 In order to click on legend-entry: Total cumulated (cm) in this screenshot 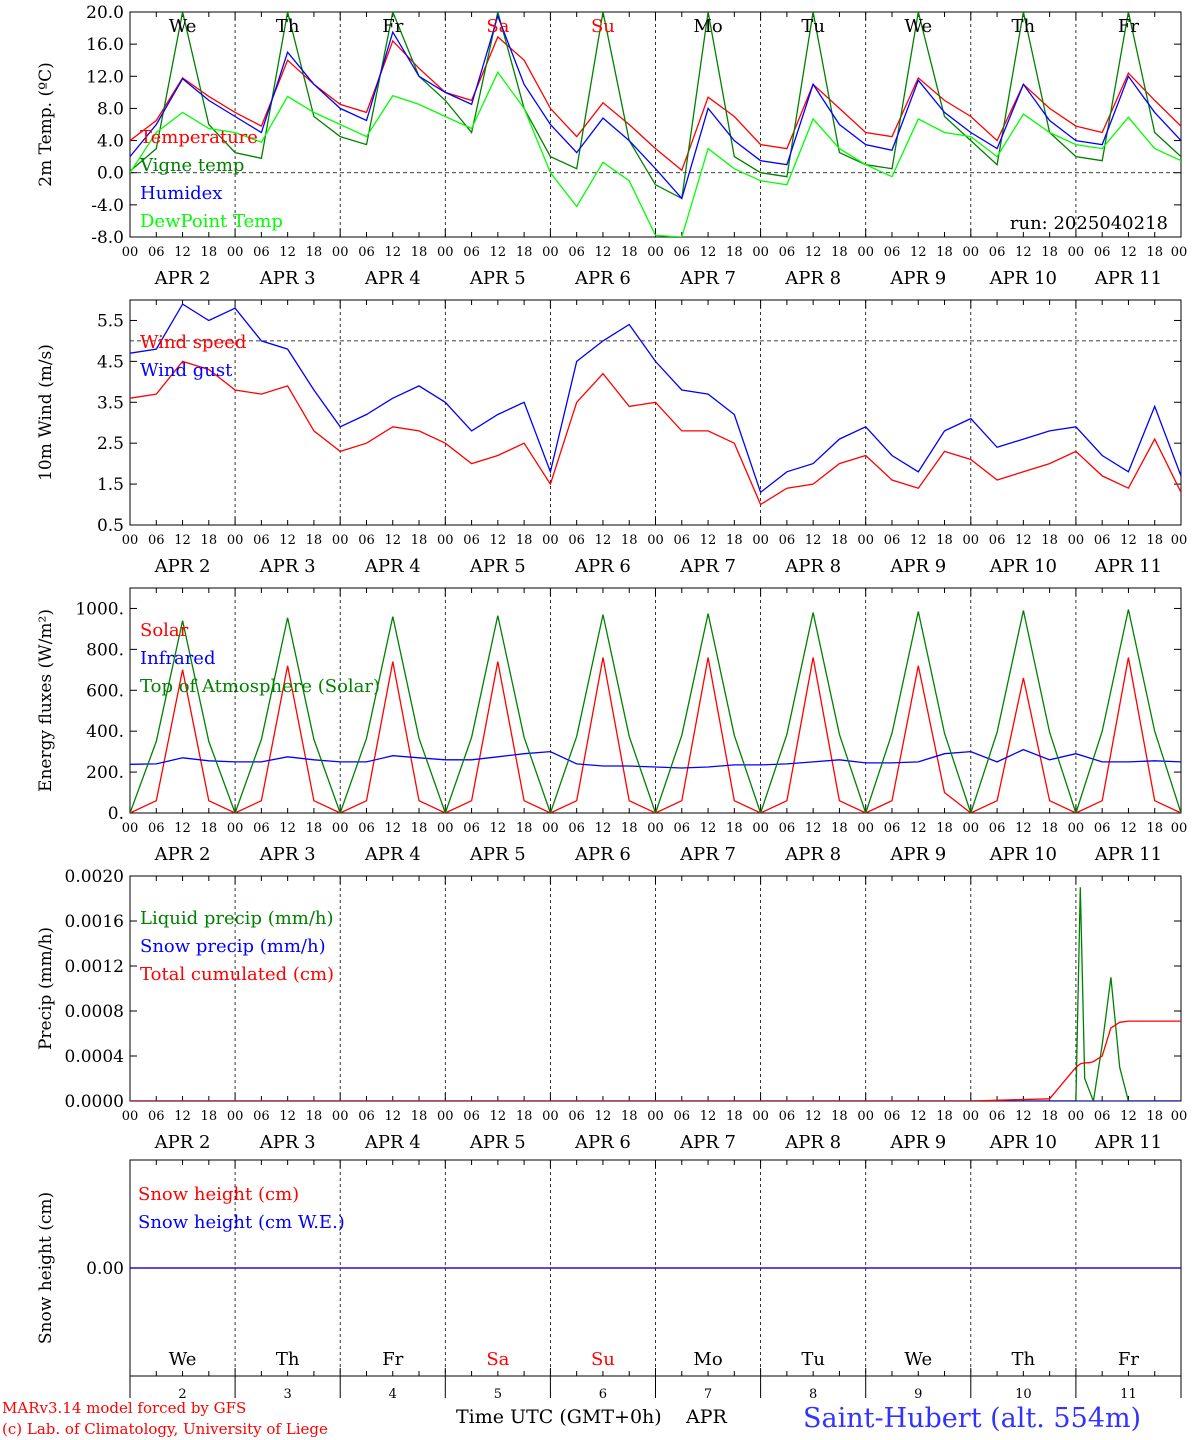, I will do `click(237, 974)`.